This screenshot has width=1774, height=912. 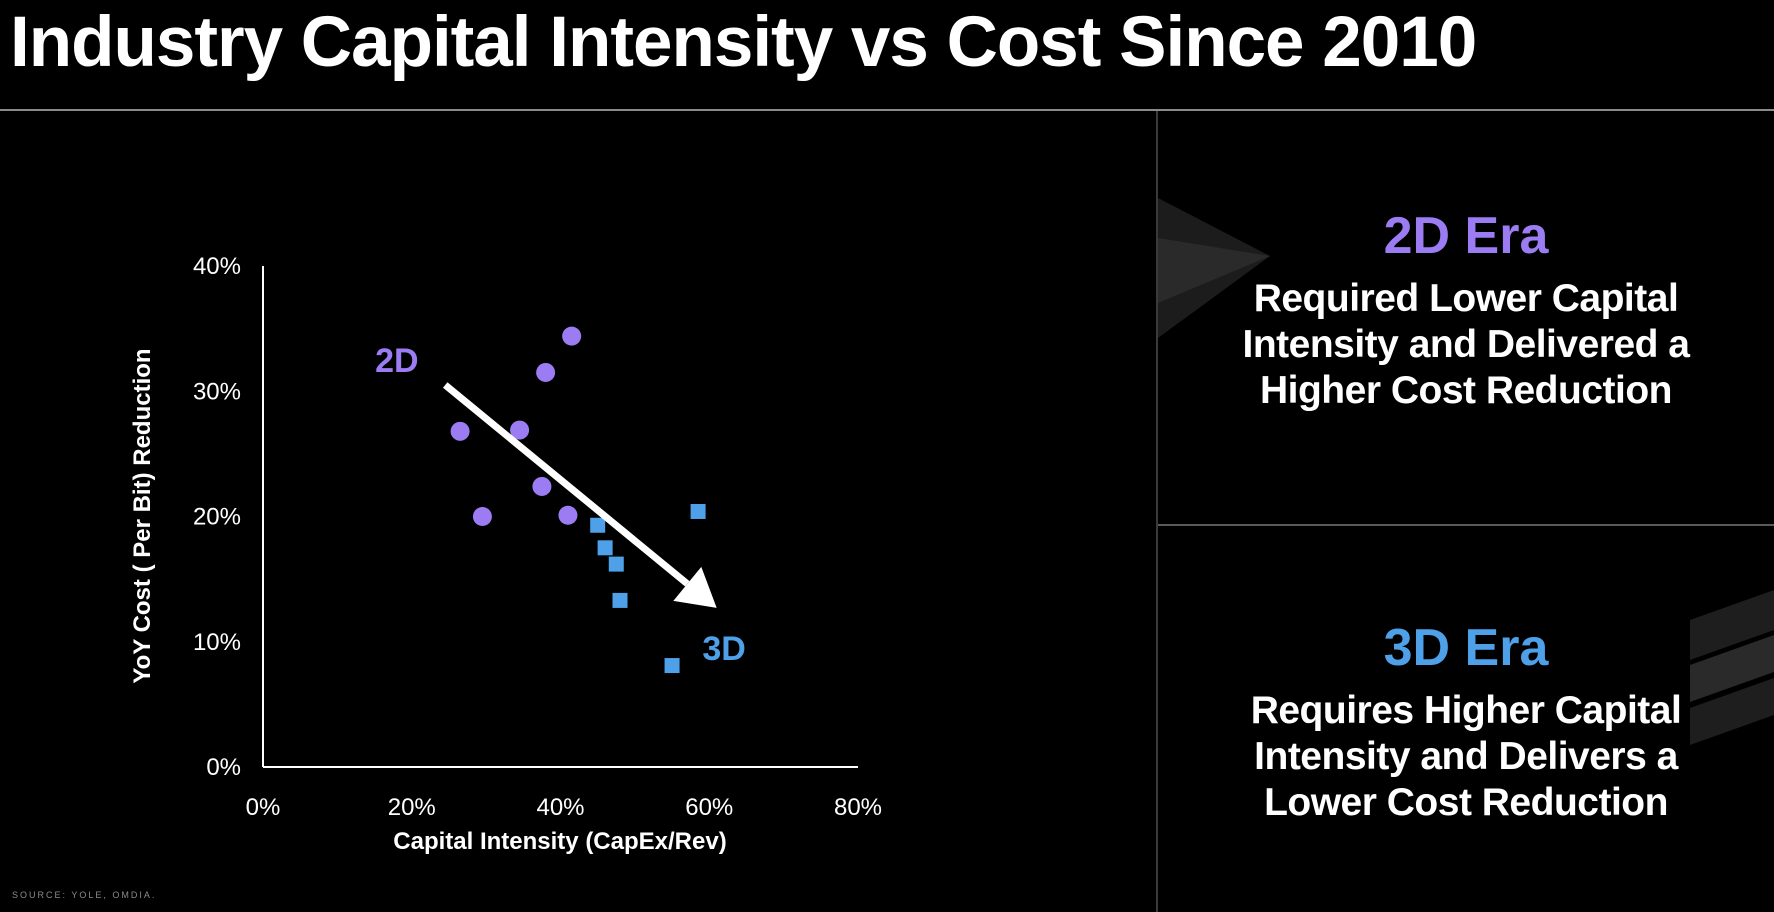 I want to click on trend-arrow-head, so click(x=695, y=587).